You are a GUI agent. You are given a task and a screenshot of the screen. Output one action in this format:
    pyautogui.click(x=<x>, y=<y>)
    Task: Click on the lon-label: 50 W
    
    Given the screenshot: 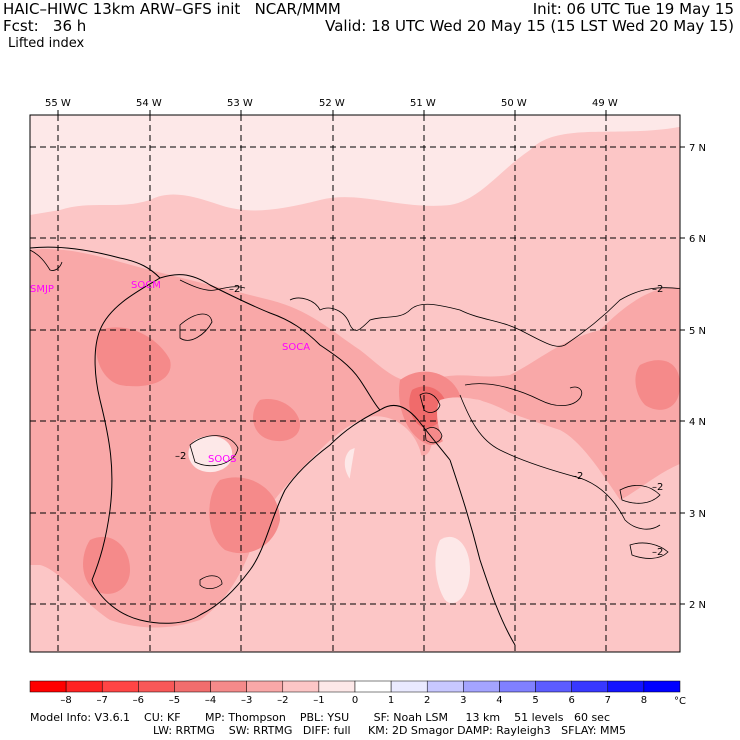 What is the action you would take?
    pyautogui.click(x=514, y=103)
    